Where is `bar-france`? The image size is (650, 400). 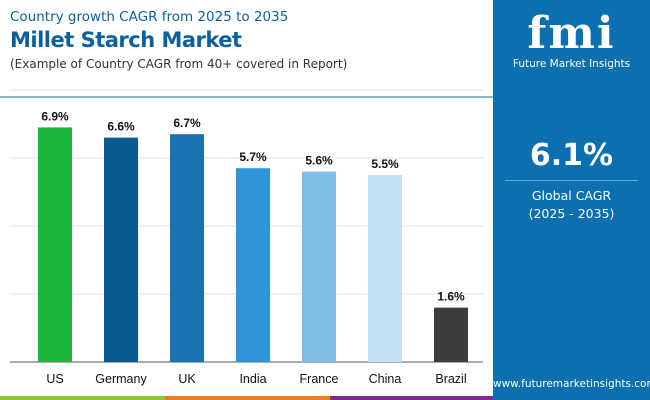
bar-france is located at coordinates (319, 266).